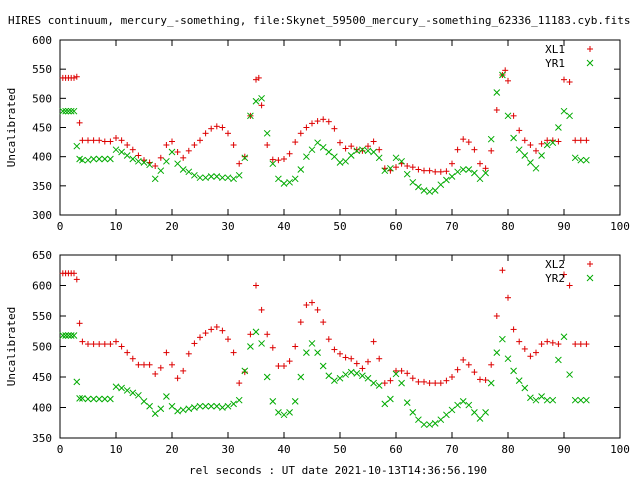  I want to click on x-tick-label: 10, so click(115, 449).